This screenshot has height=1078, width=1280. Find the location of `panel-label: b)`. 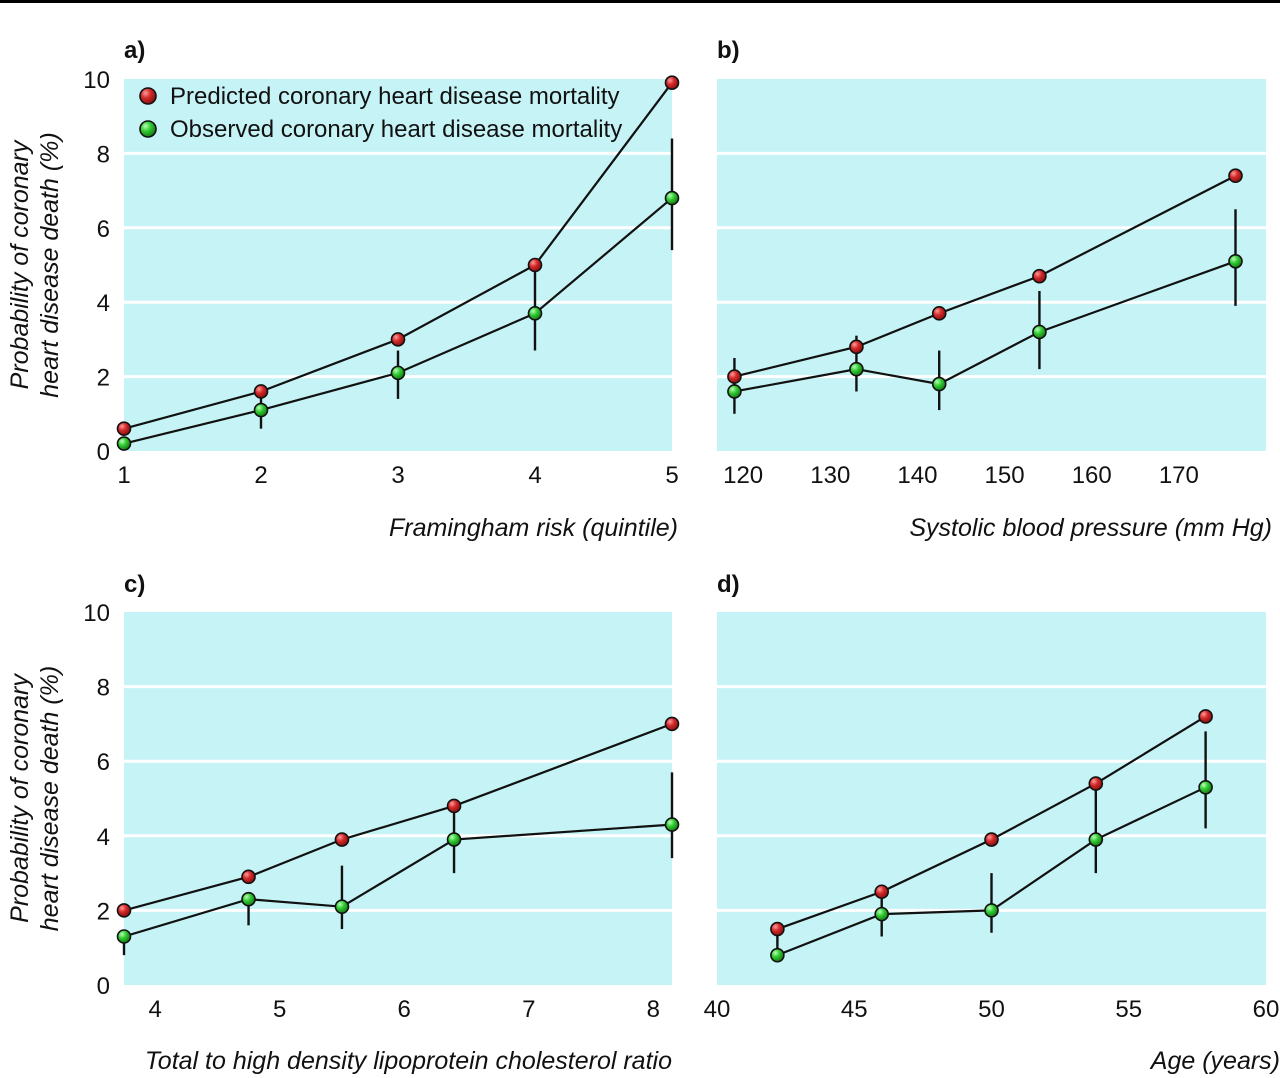

panel-label: b) is located at coordinates (728, 50).